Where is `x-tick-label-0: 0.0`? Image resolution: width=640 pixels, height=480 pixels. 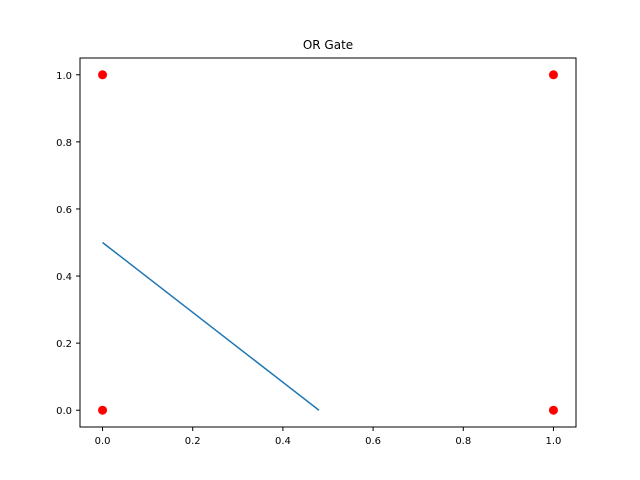 x-tick-label-0: 0.0 is located at coordinates (103, 441).